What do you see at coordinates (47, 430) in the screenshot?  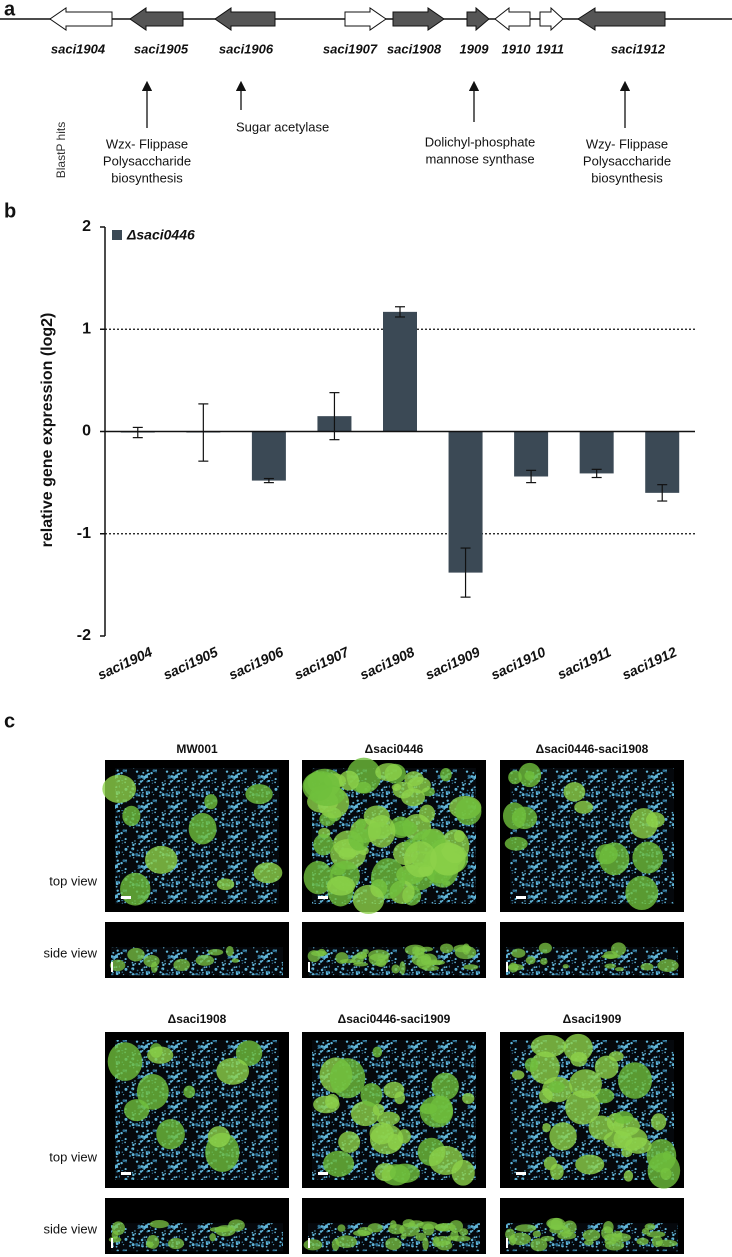 I see `y-axis-label: relative gene expression (log2)` at bounding box center [47, 430].